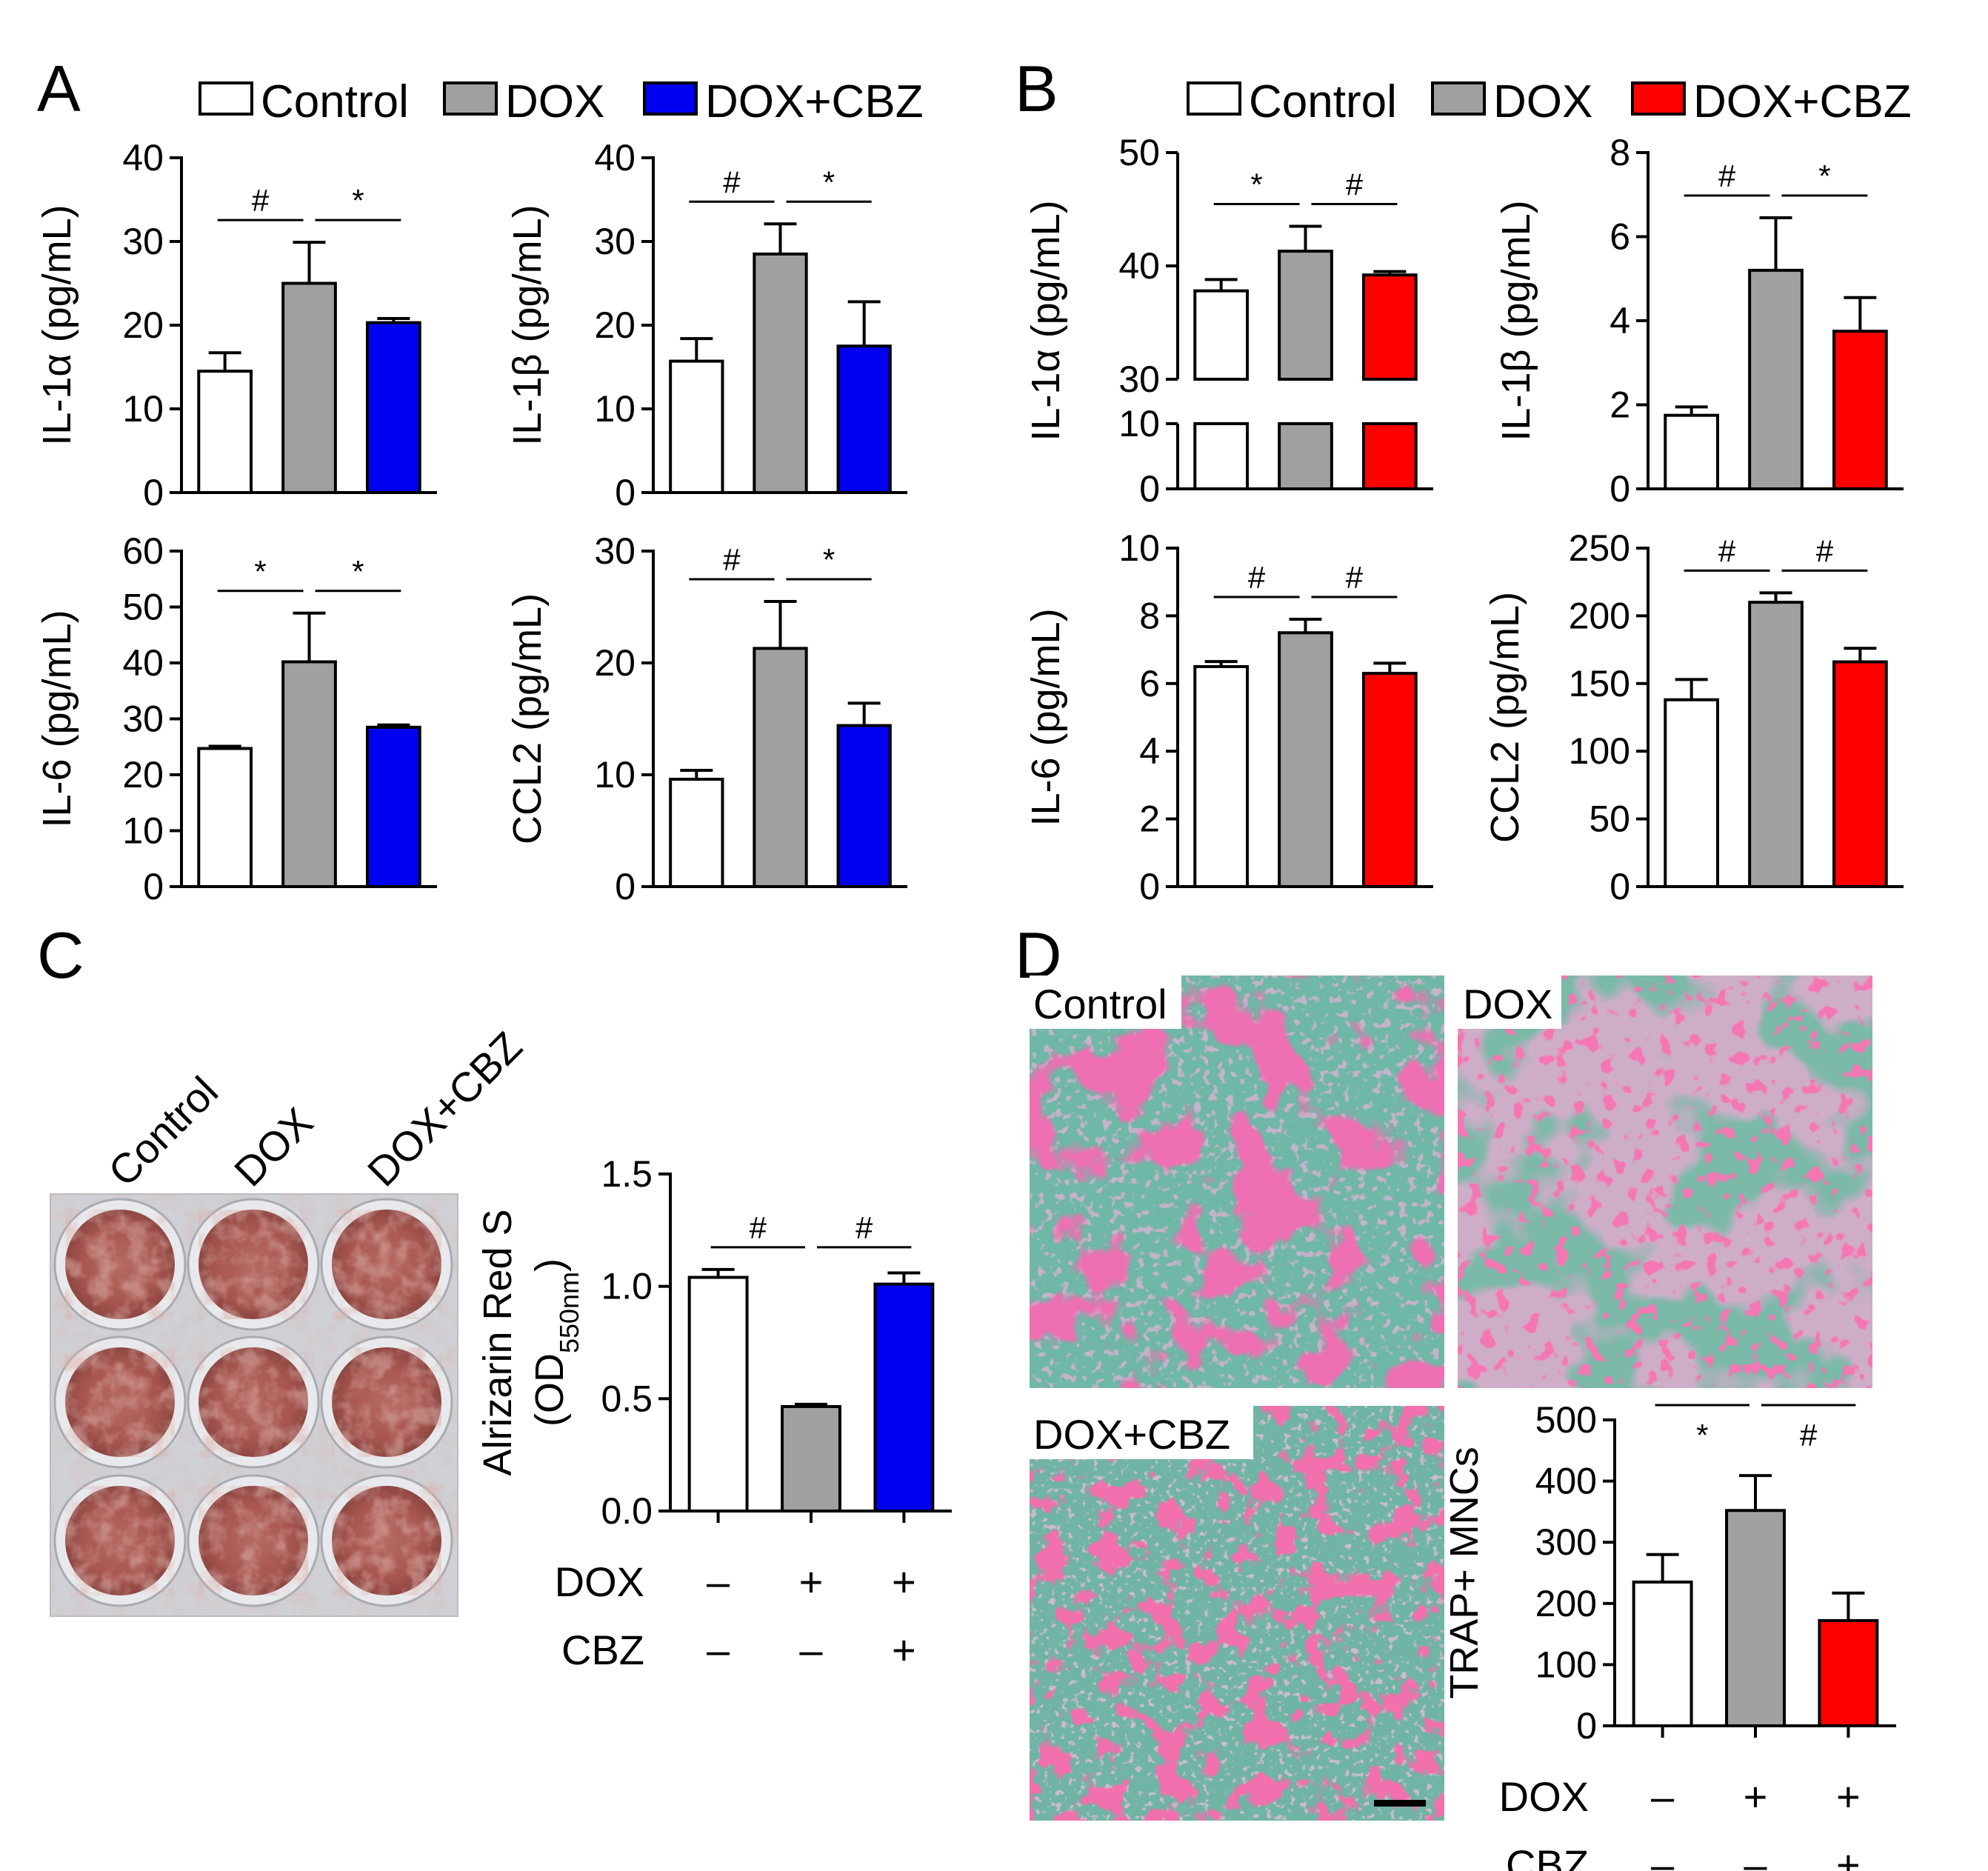  I want to click on scale-bar-icon, so click(1400, 1803).